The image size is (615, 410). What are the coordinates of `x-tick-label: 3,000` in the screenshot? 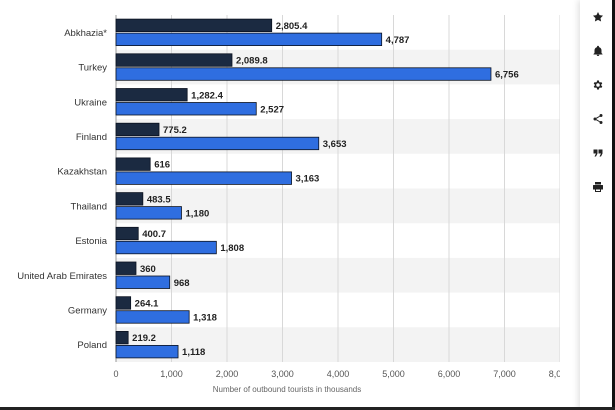 It's located at (282, 374).